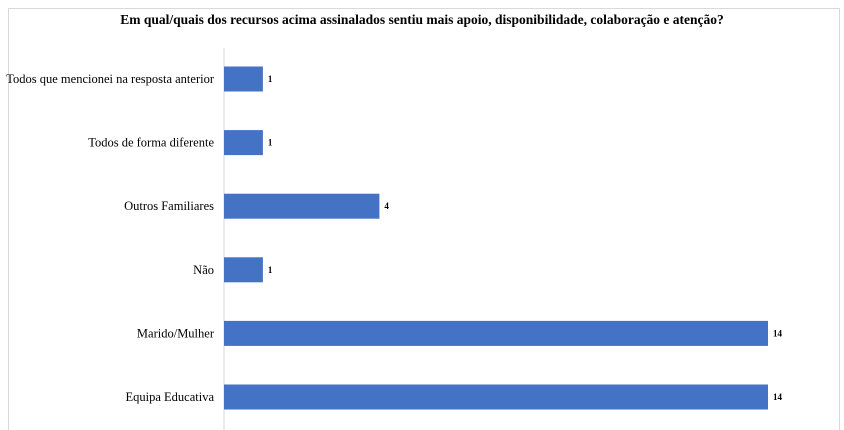  I want to click on category-label: Outros Familiares, so click(169, 206).